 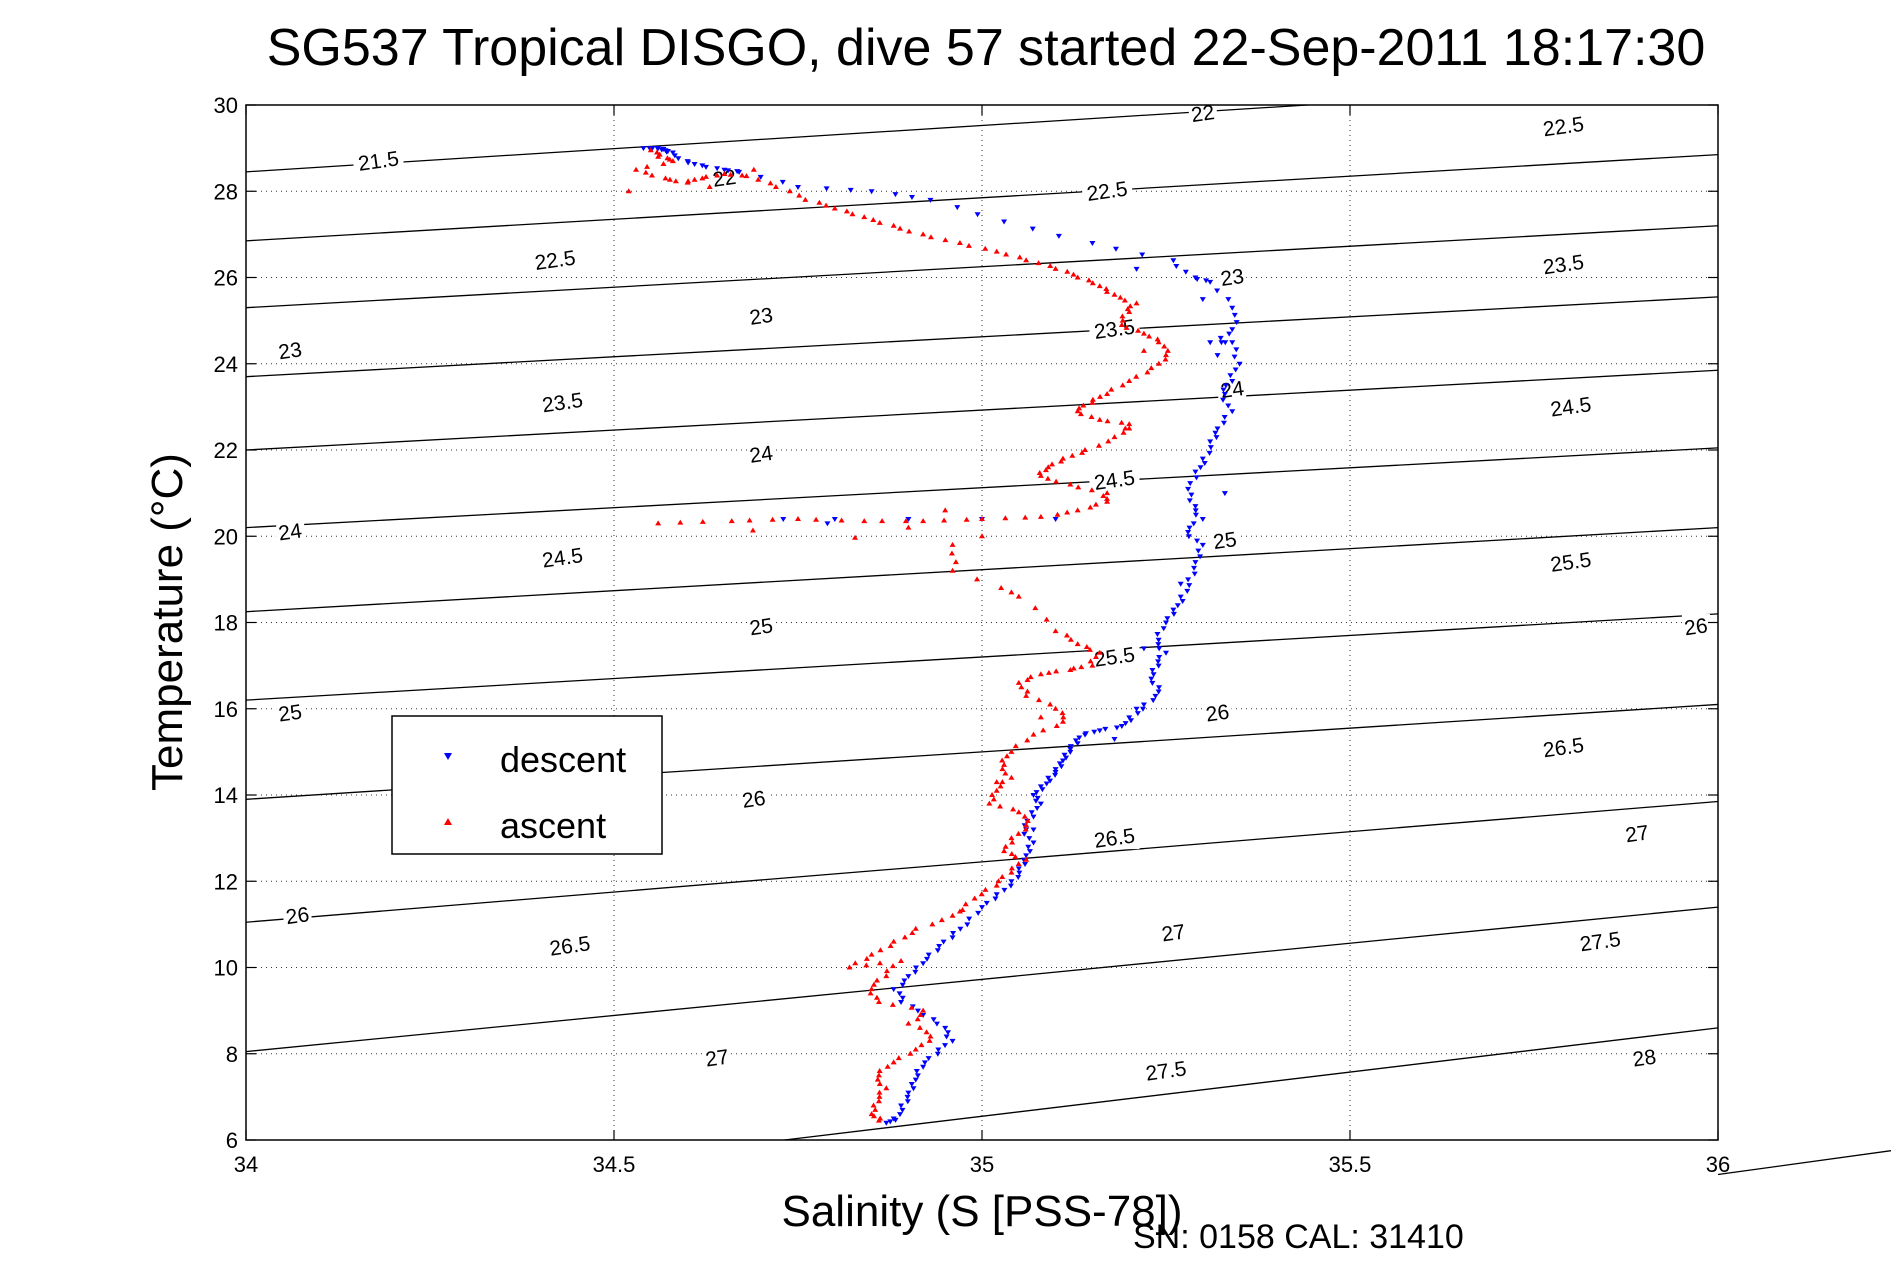 I want to click on contour-label: 22.5, so click(x=1564, y=127).